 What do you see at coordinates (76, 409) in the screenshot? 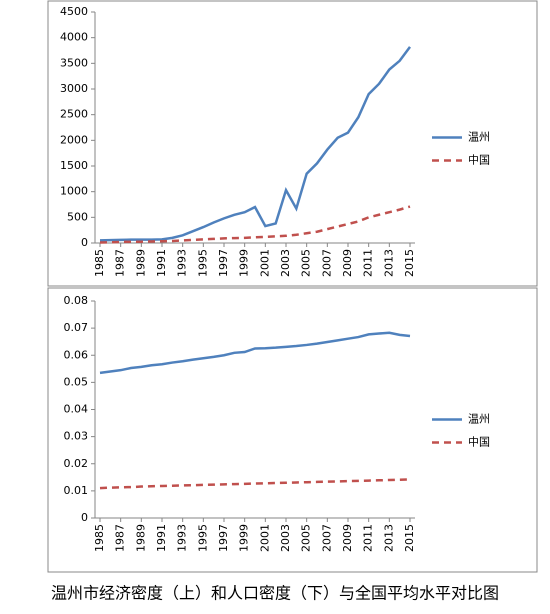
I see `y-tick-label: 0.04` at bounding box center [76, 409].